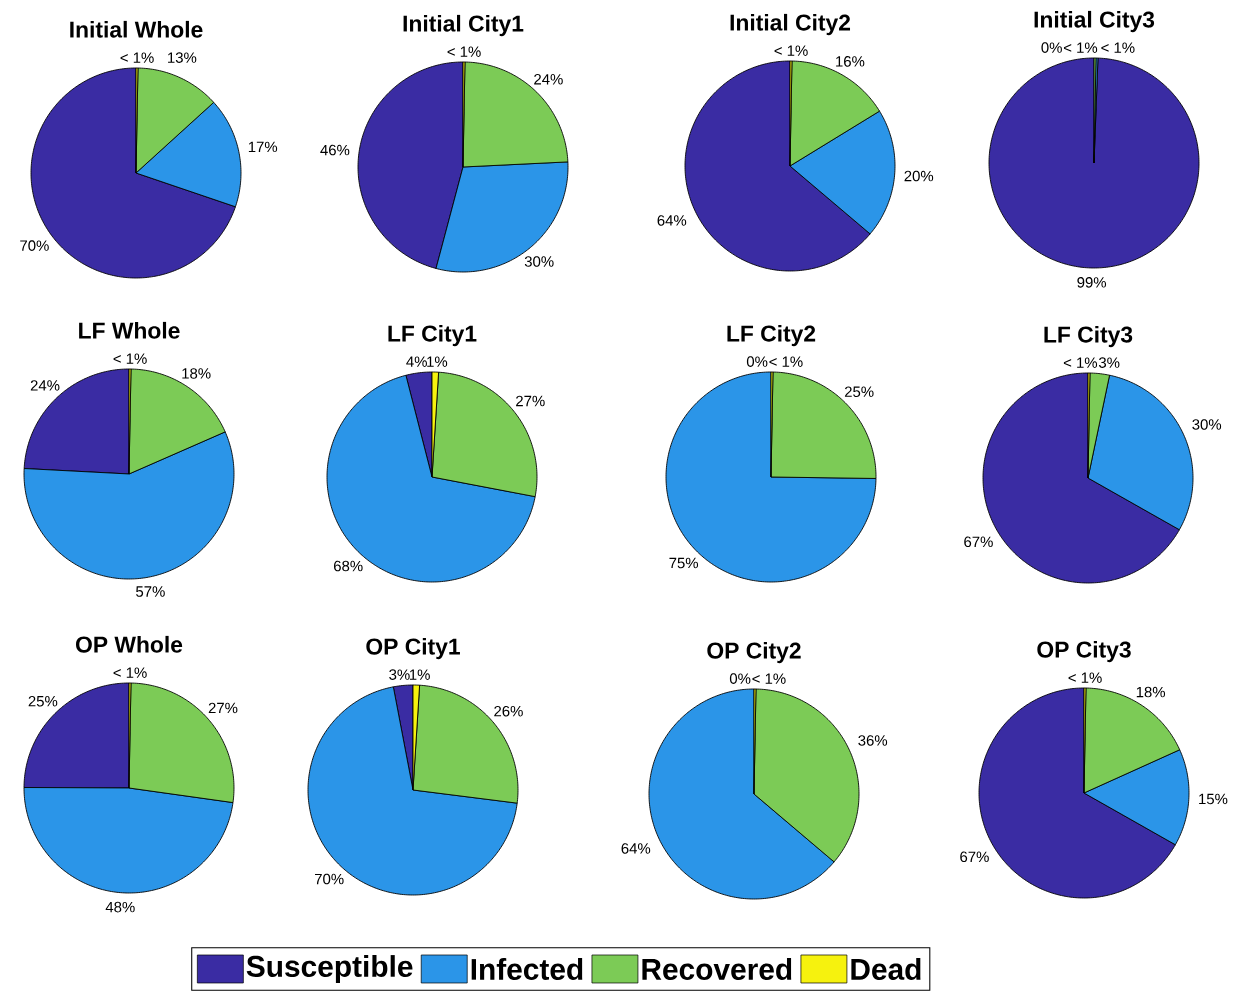  Describe the element at coordinates (463, 25) in the screenshot. I see `chart-title: Initial City1` at that location.